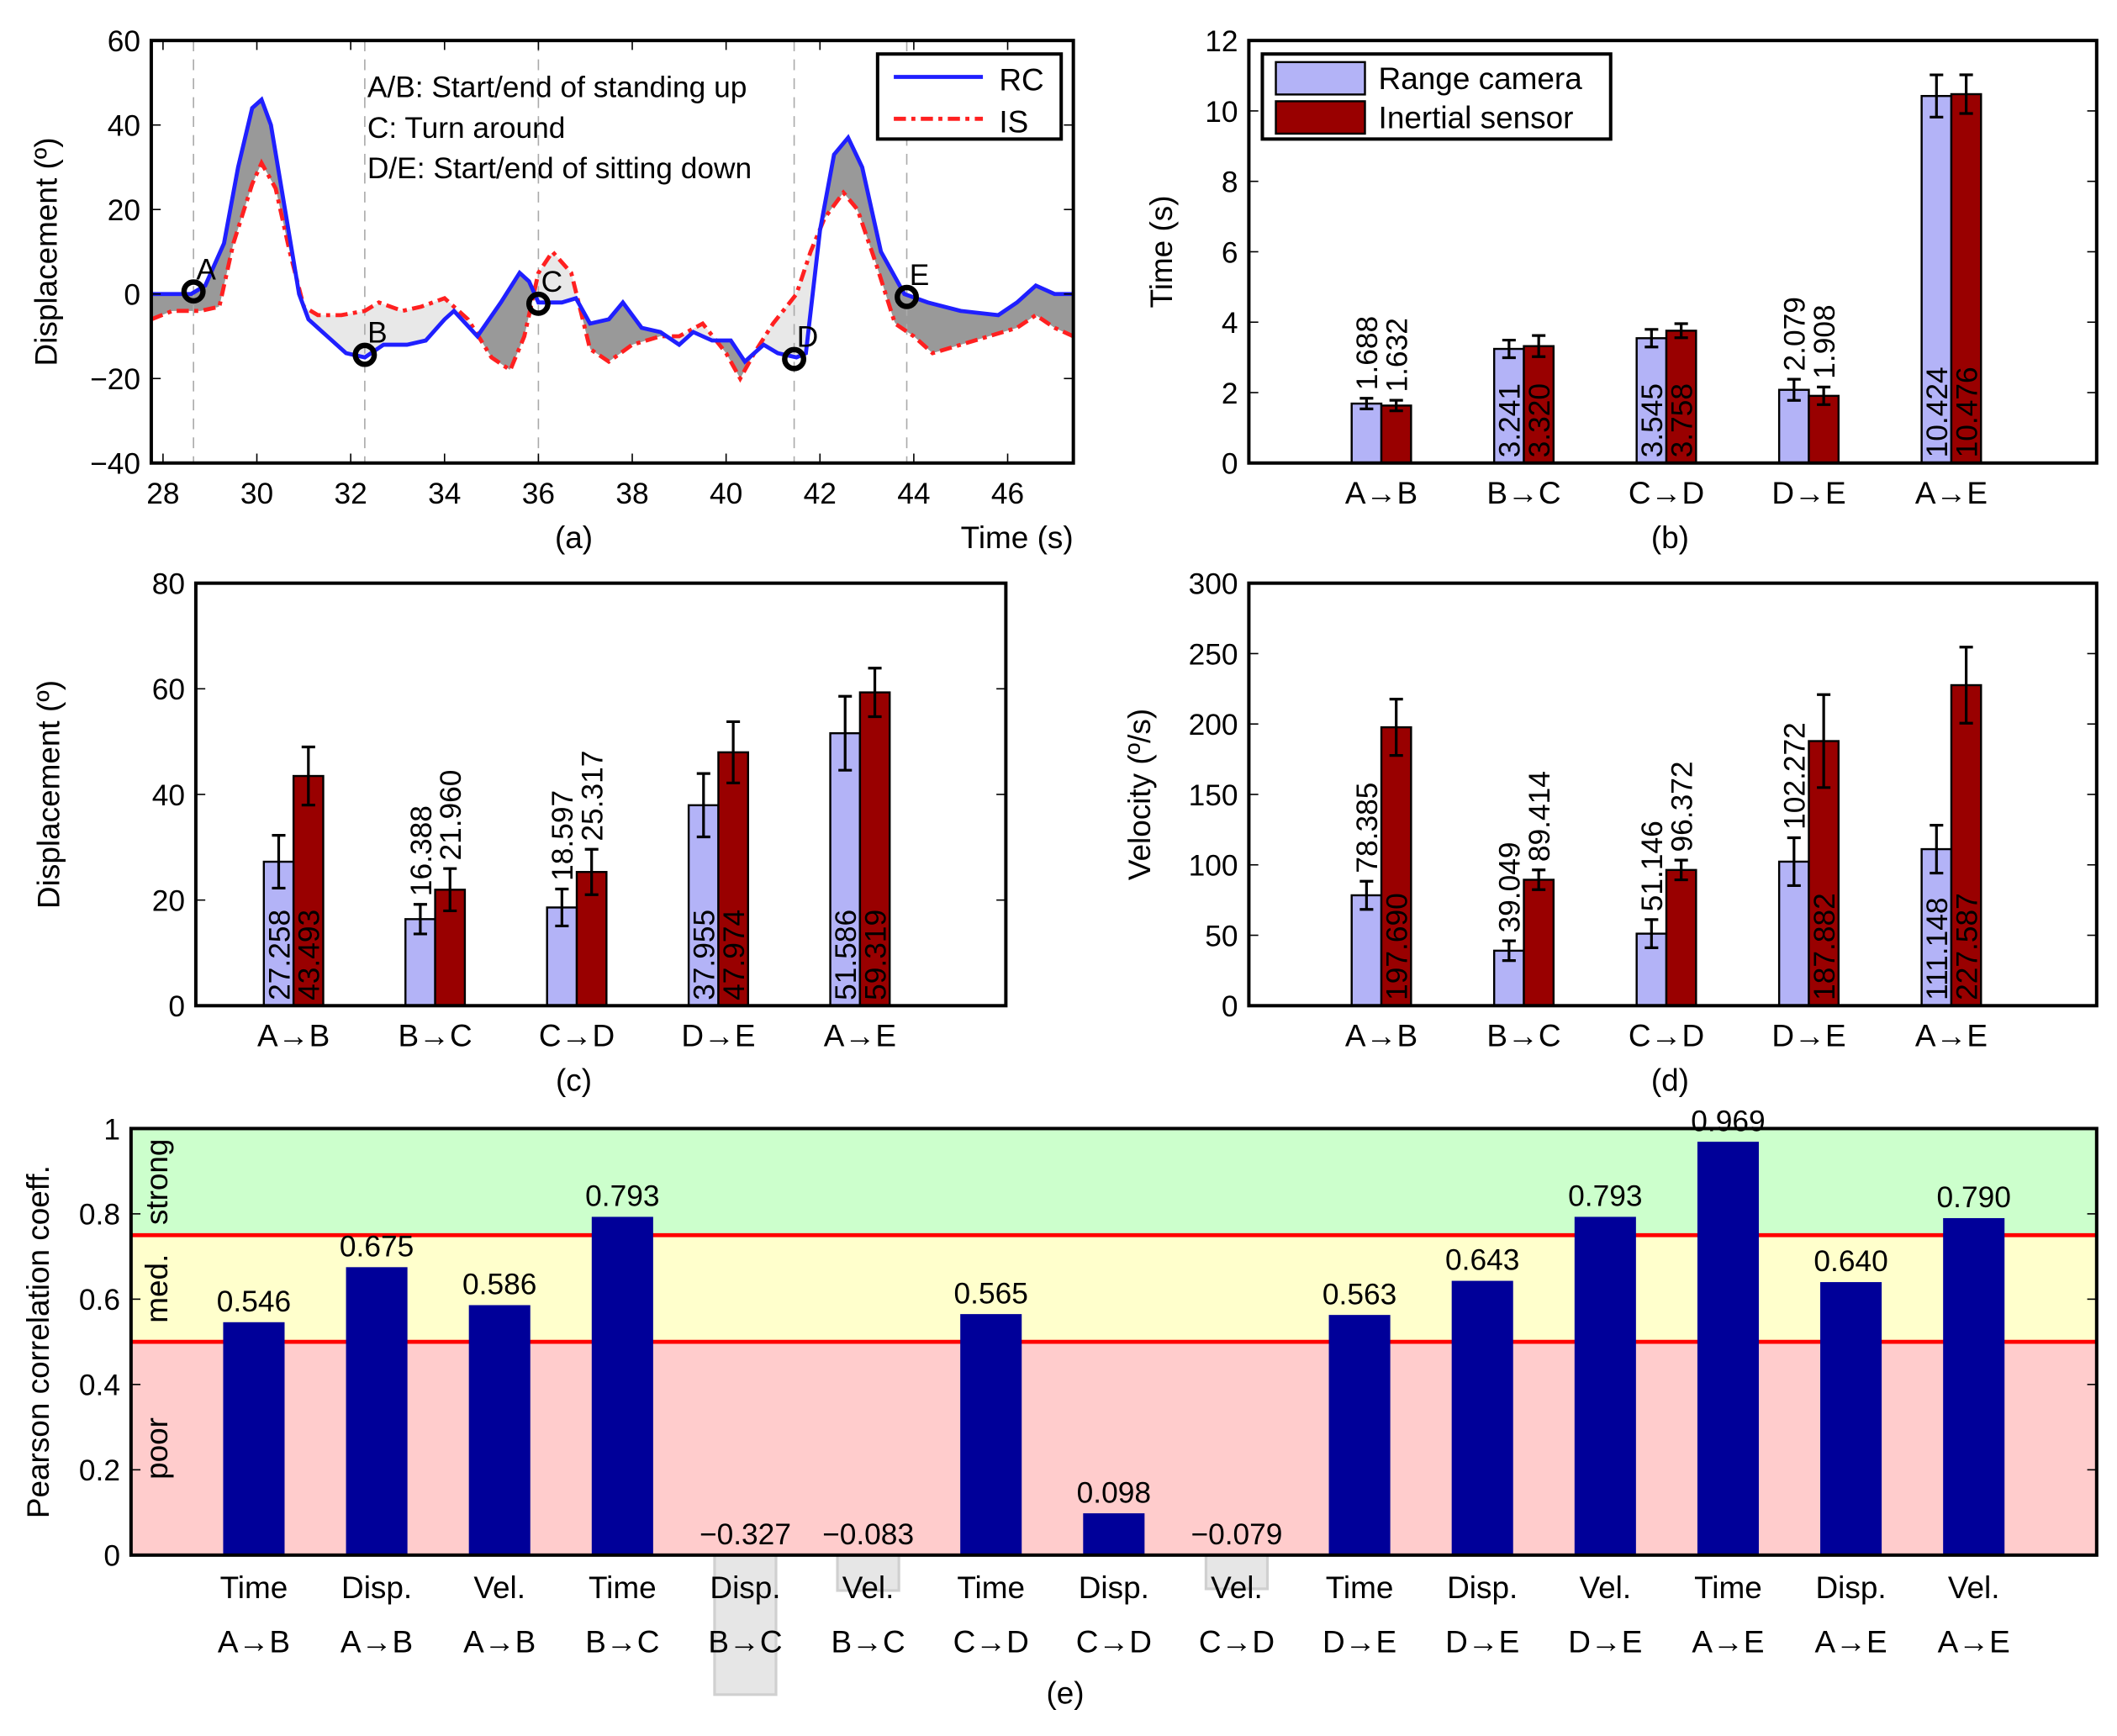 The height and width of the screenshot is (1736, 2117). What do you see at coordinates (499, 1285) in the screenshot?
I see `bar-value-label: 0.586` at bounding box center [499, 1285].